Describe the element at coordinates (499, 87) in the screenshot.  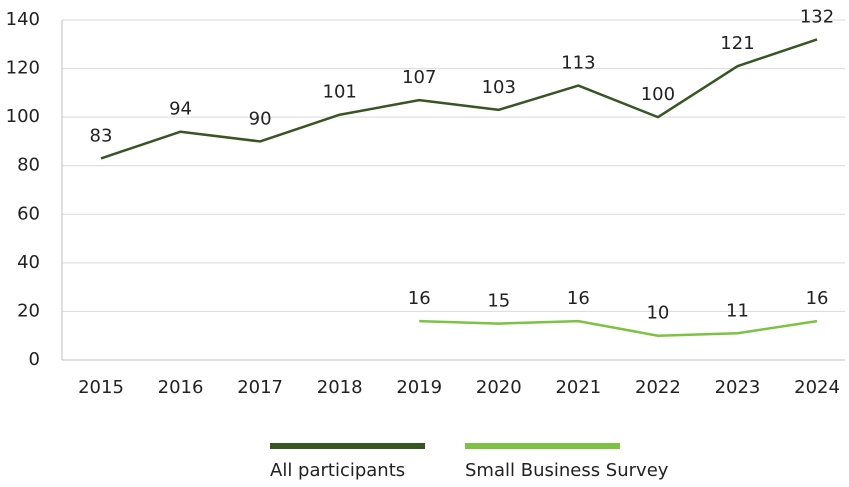
I see `data-label: 103` at that location.